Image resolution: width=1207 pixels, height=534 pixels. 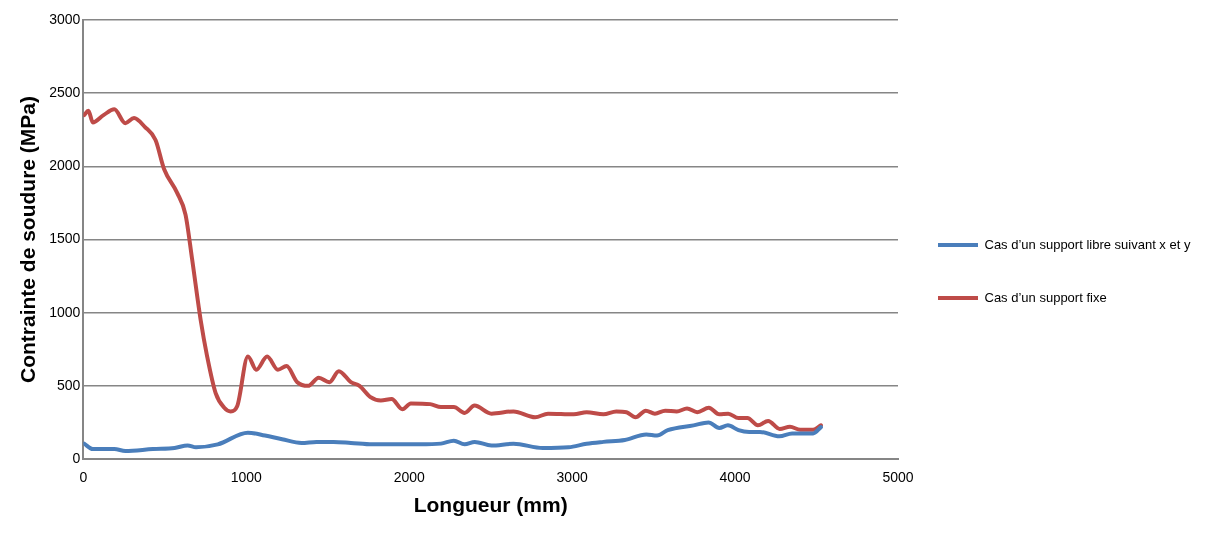 I want to click on y-tick-label: 2500, so click(x=65, y=92).